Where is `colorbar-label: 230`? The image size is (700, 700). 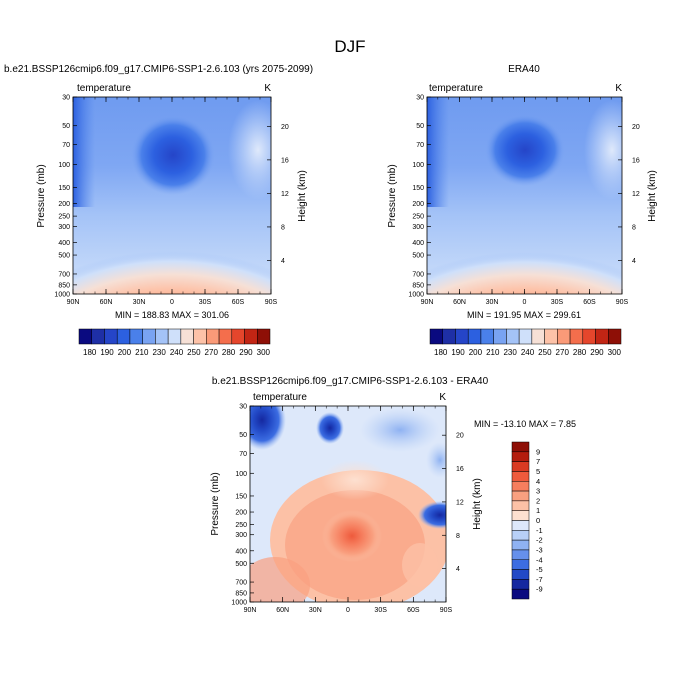
colorbar-label: 230 is located at coordinates (510, 352).